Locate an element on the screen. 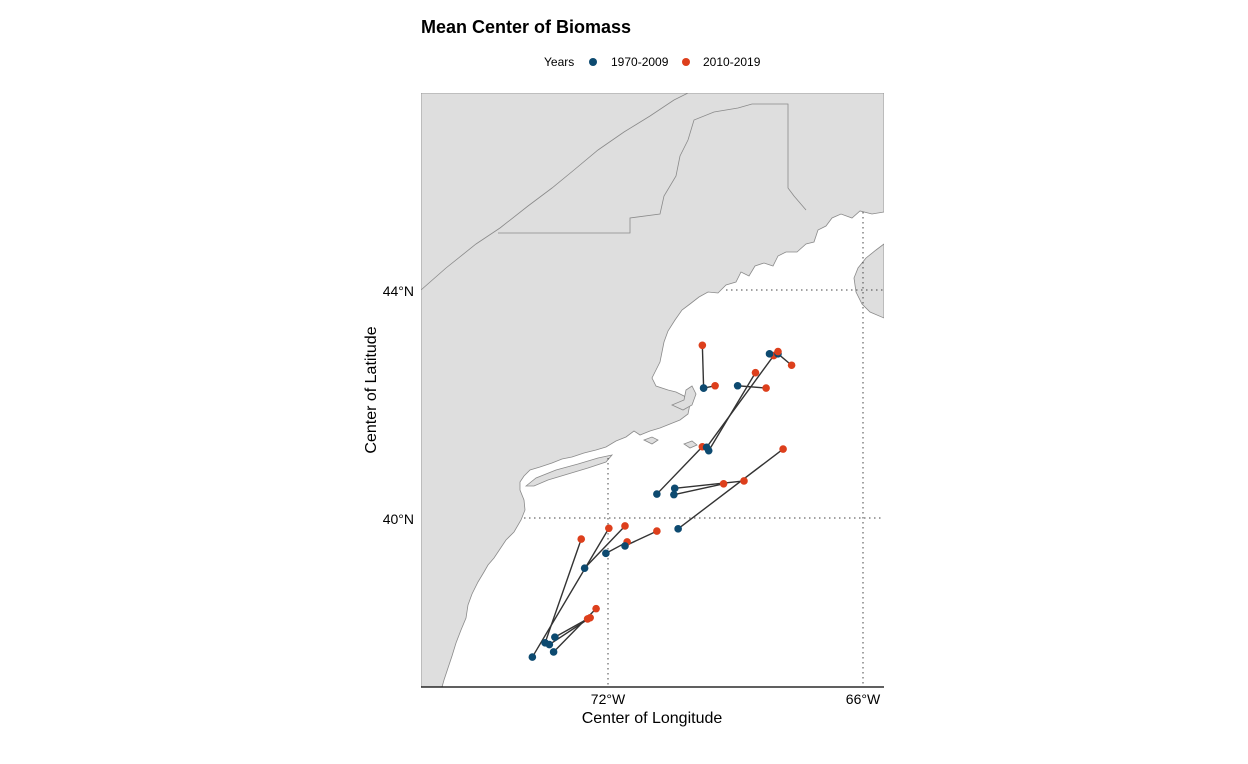 The height and width of the screenshot is (764, 1248). legend-label-early: 1970-2009 is located at coordinates (640, 62).